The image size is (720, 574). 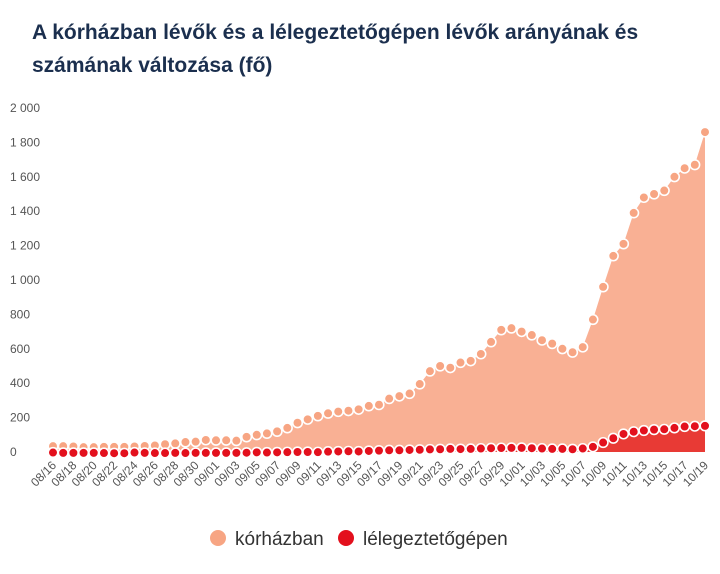 I want to click on y-tick-label: 400, so click(x=20, y=383).